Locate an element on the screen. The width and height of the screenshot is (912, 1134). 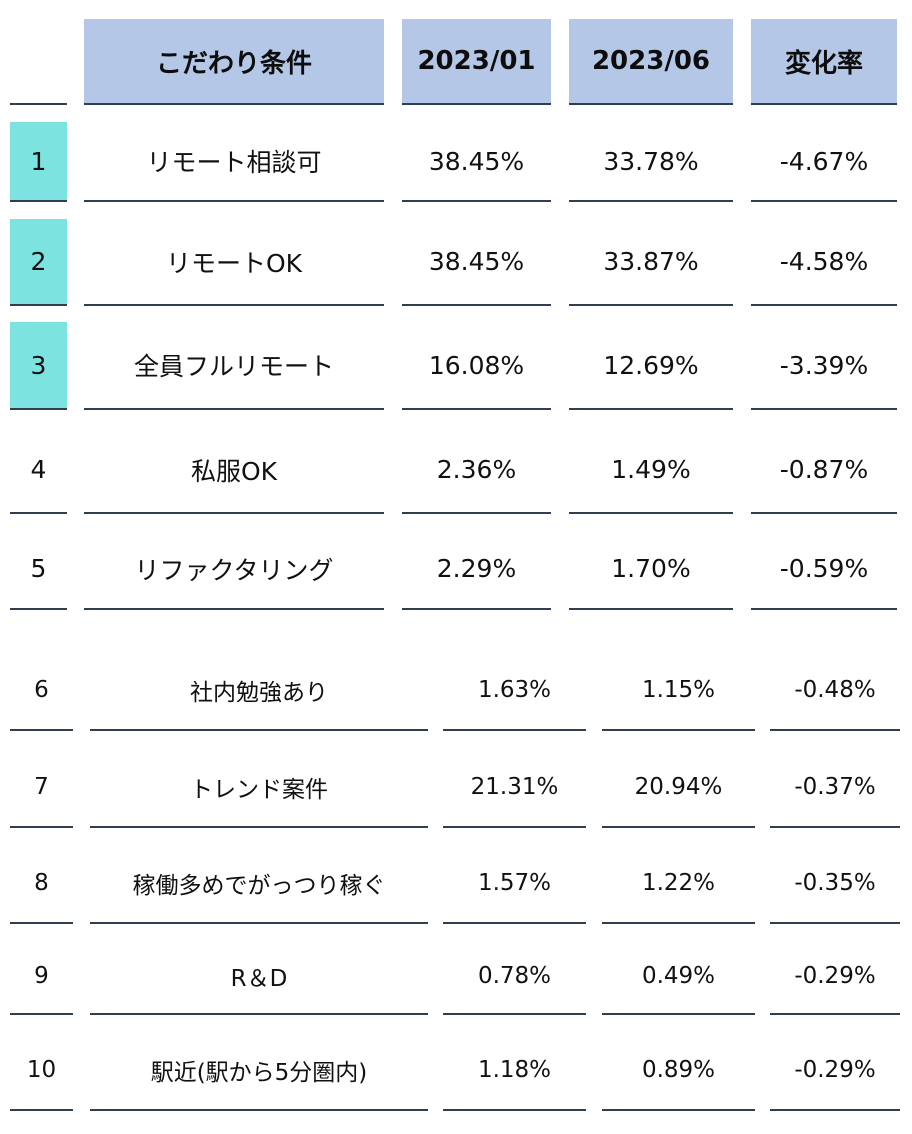
condition-cell: リモートOK is located at coordinates (234, 262).